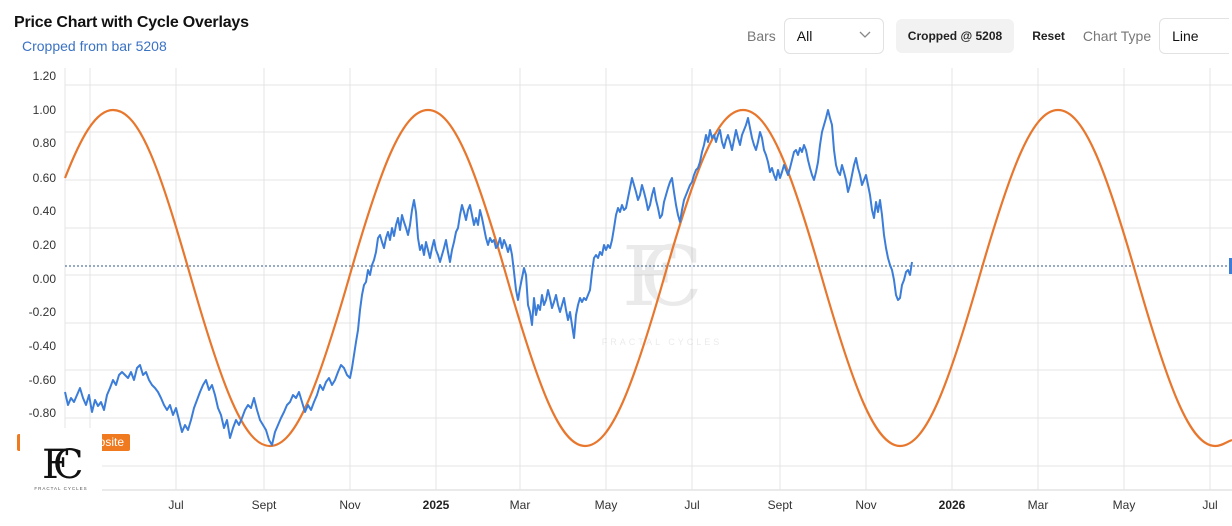 The image size is (1232, 526). What do you see at coordinates (952, 505) in the screenshot?
I see `x-tick: 2026` at bounding box center [952, 505].